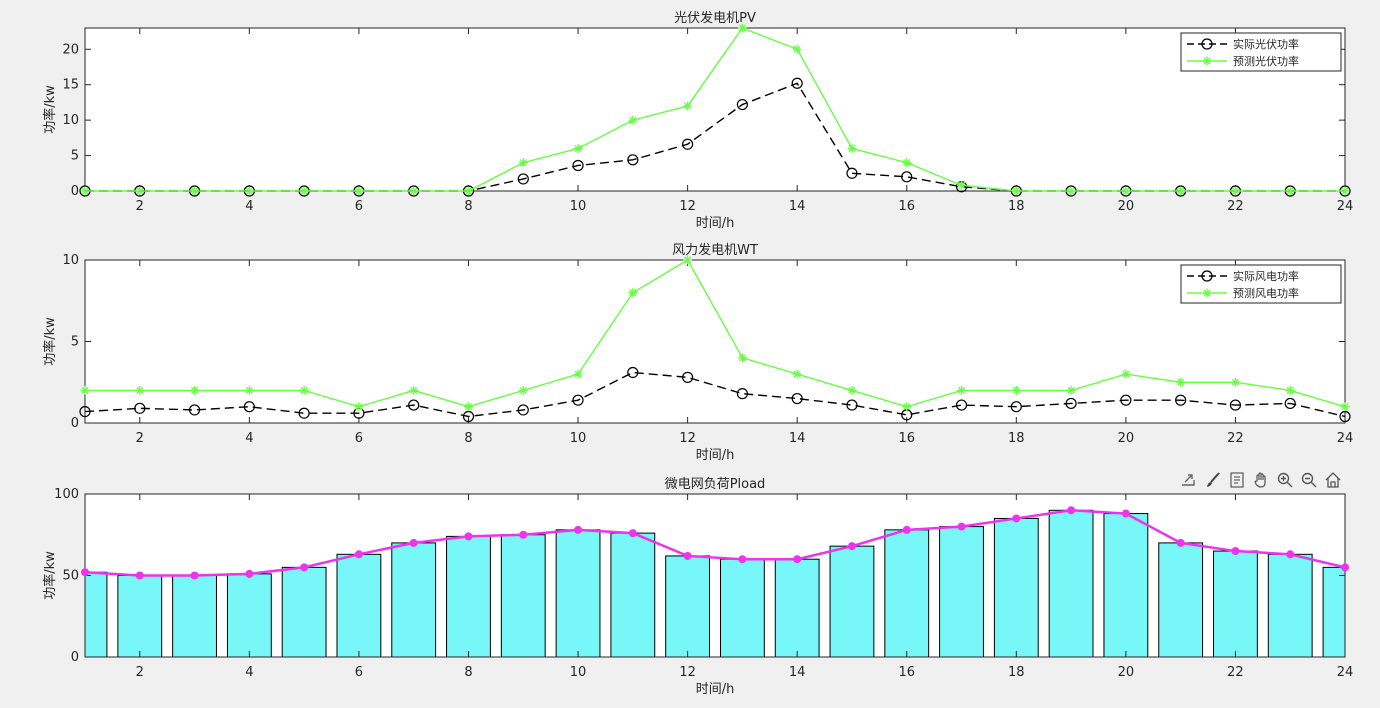 The height and width of the screenshot is (708, 1380). Describe the element at coordinates (578, 672) in the screenshot. I see `x-tick-label: 10` at that location.